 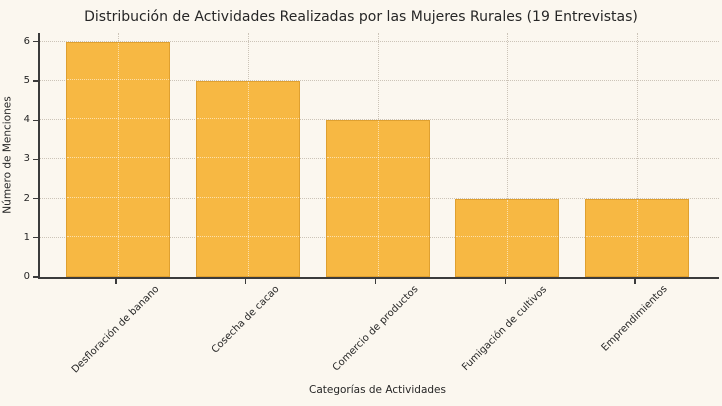 What do you see at coordinates (26, 237) in the screenshot?
I see `y-tick-label: 1` at bounding box center [26, 237].